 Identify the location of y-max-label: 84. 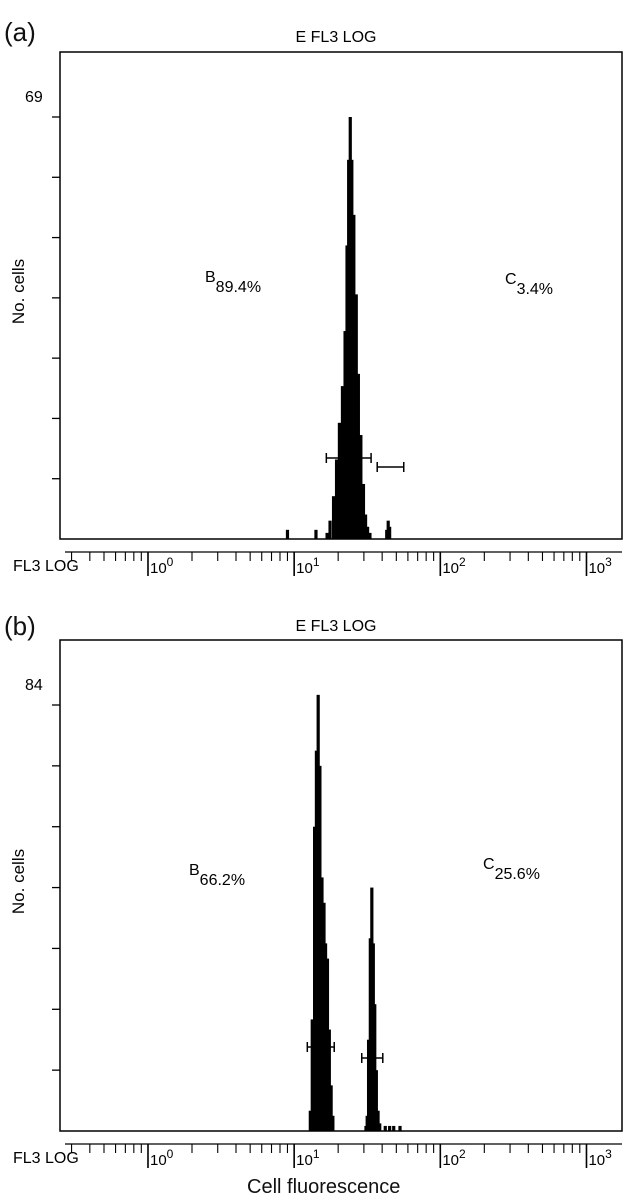
(34, 685).